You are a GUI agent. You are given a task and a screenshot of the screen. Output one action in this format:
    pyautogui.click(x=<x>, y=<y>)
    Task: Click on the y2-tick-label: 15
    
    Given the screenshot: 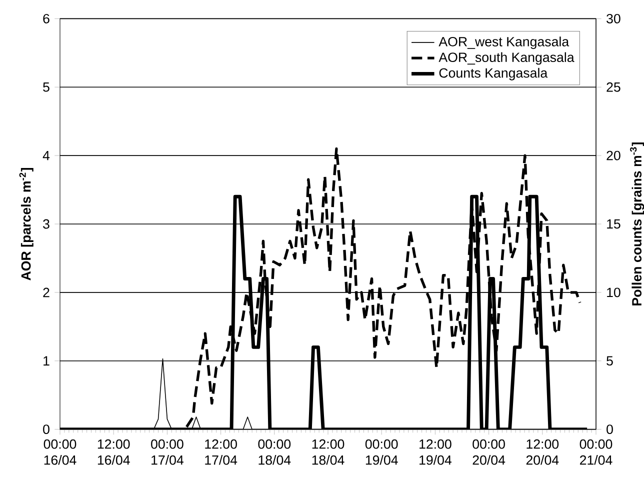 What is the action you would take?
    pyautogui.click(x=613, y=223)
    